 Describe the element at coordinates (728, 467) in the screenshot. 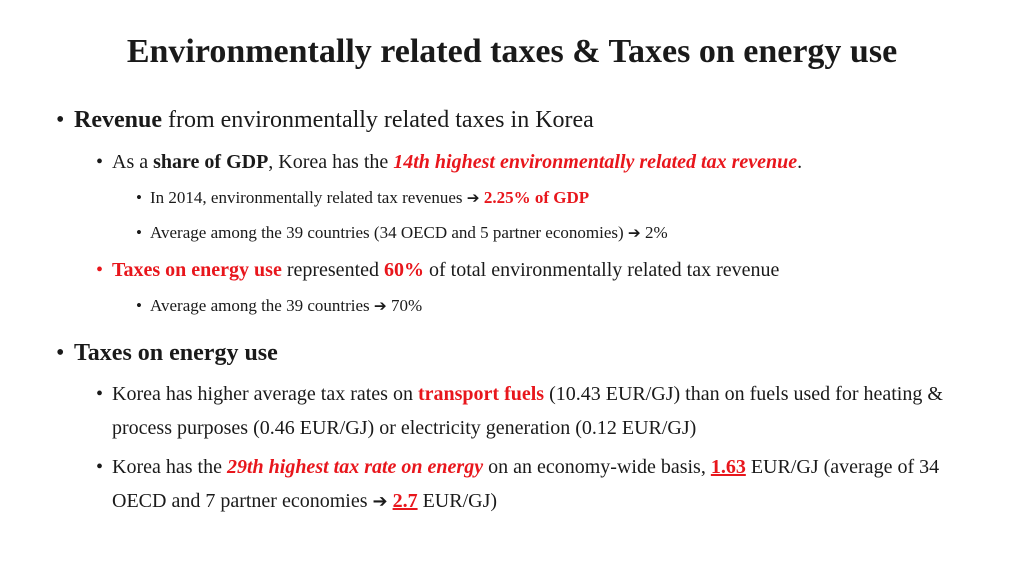

I see `korea-rate-value: 1.63` at that location.